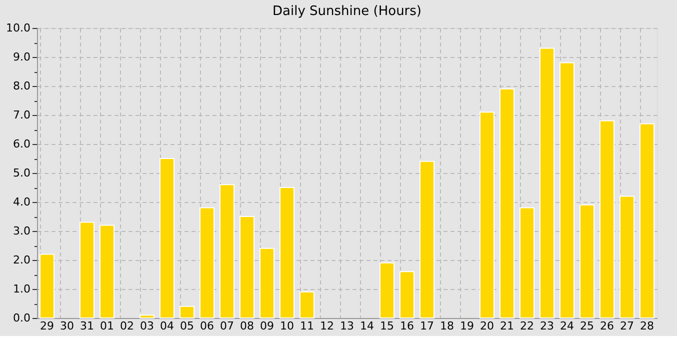 The width and height of the screenshot is (700, 350). I want to click on x-tick-label: 20, so click(487, 326).